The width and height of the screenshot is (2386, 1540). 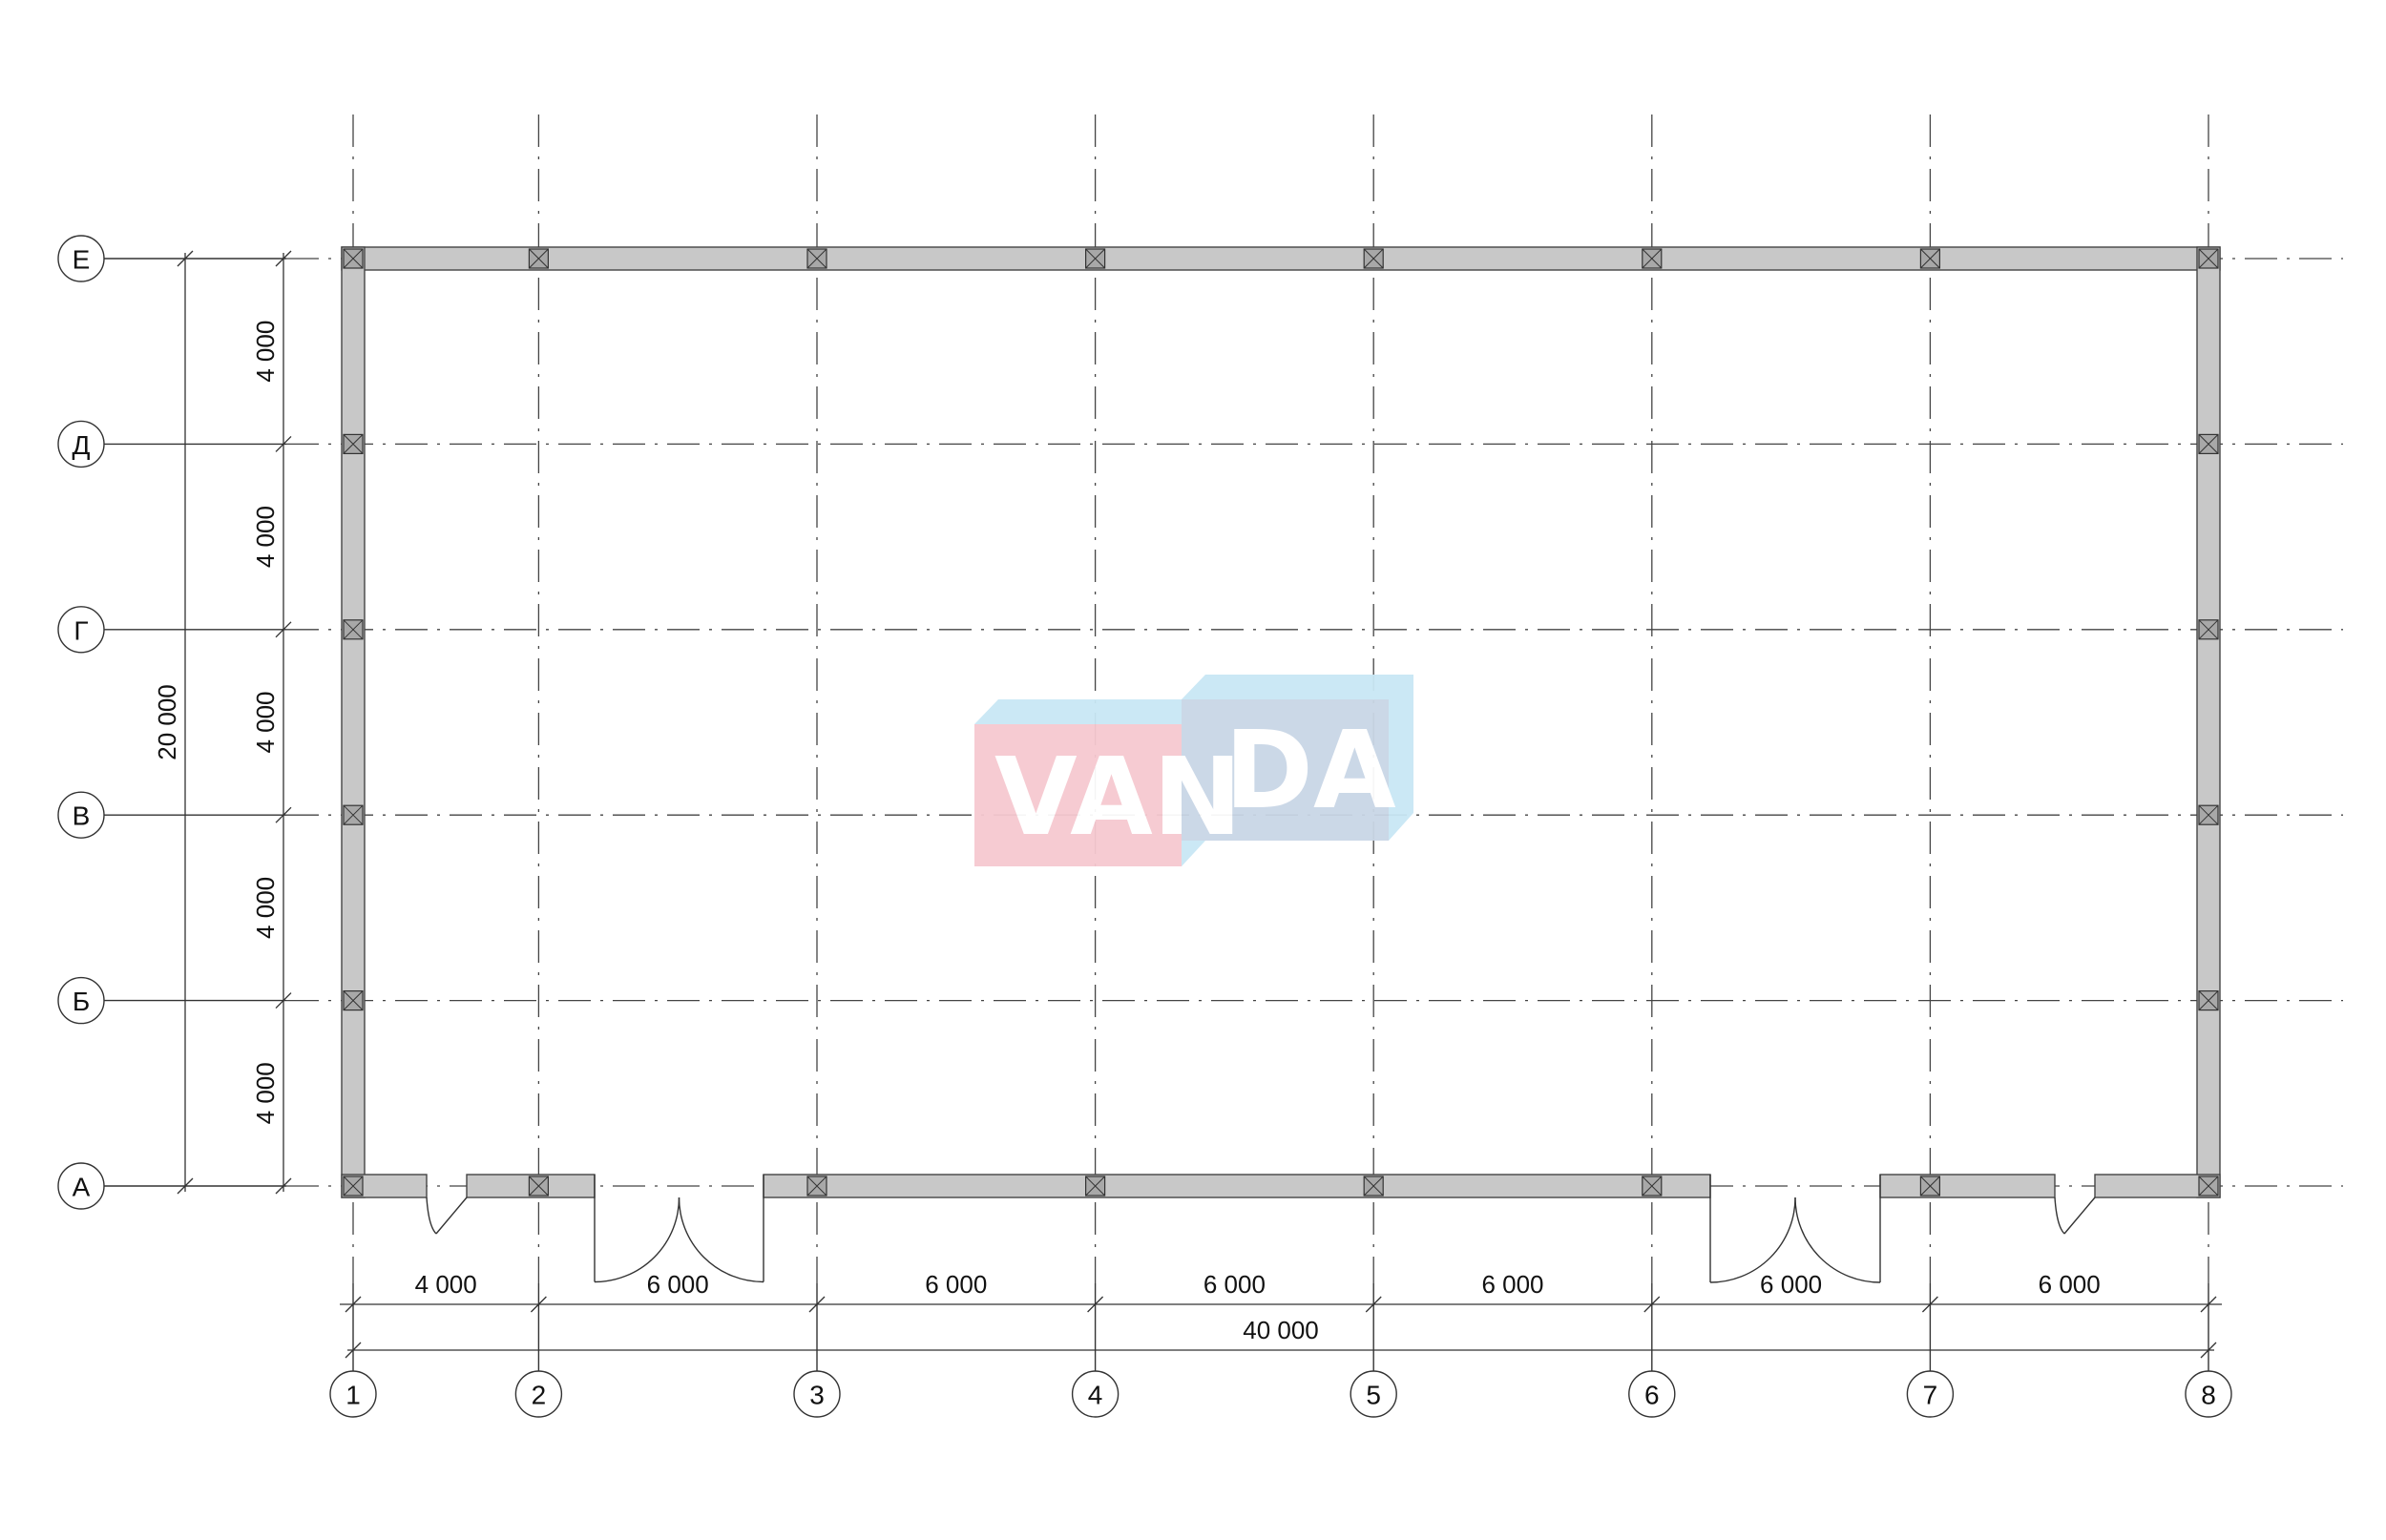 I want to click on logo-back-right, so click(x=1298, y=758).